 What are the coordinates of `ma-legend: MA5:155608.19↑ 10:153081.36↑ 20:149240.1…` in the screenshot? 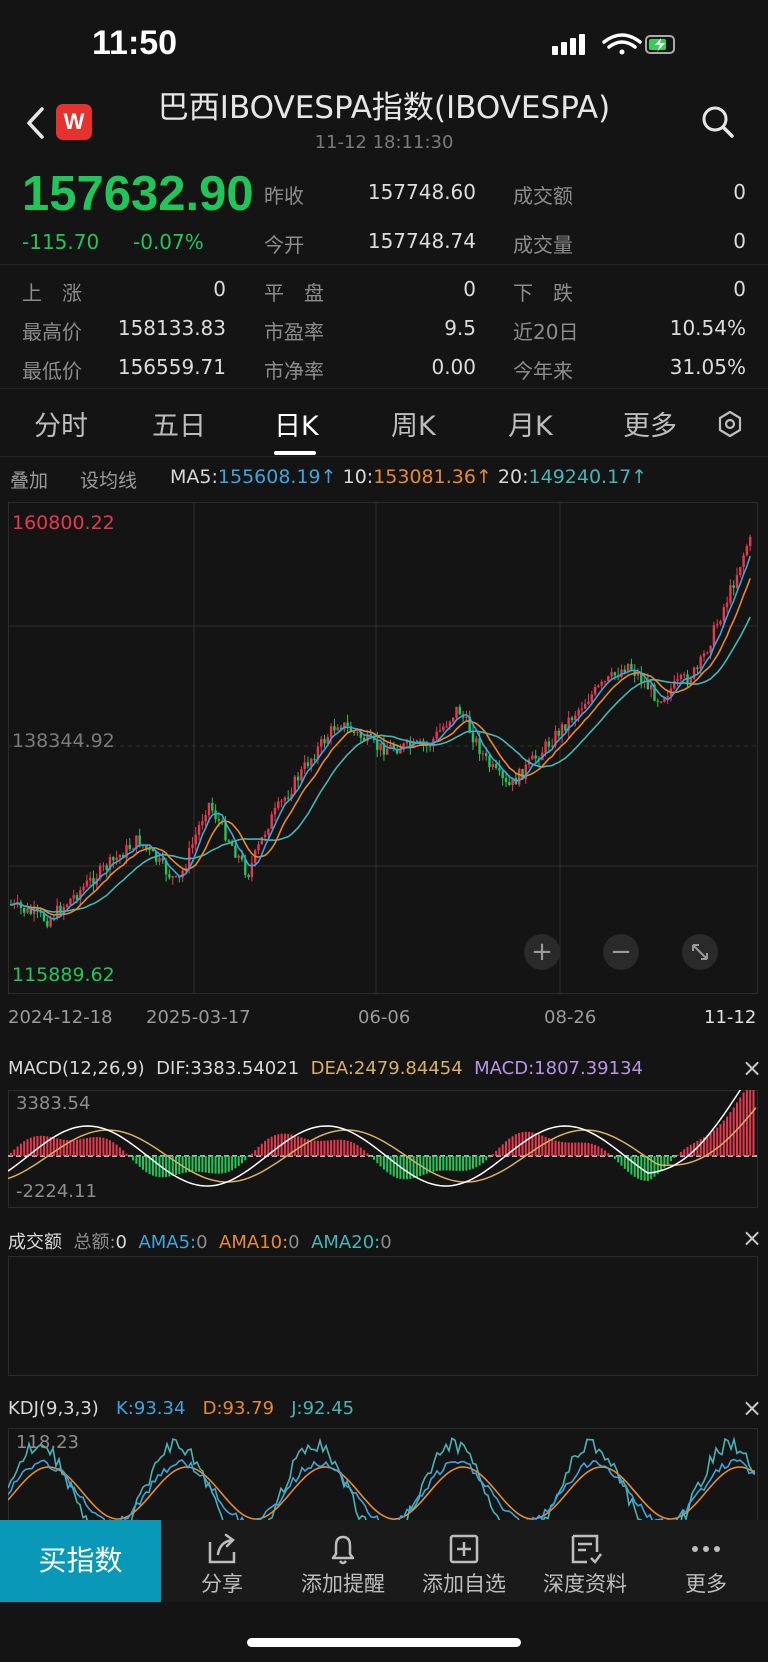 It's located at (409, 477).